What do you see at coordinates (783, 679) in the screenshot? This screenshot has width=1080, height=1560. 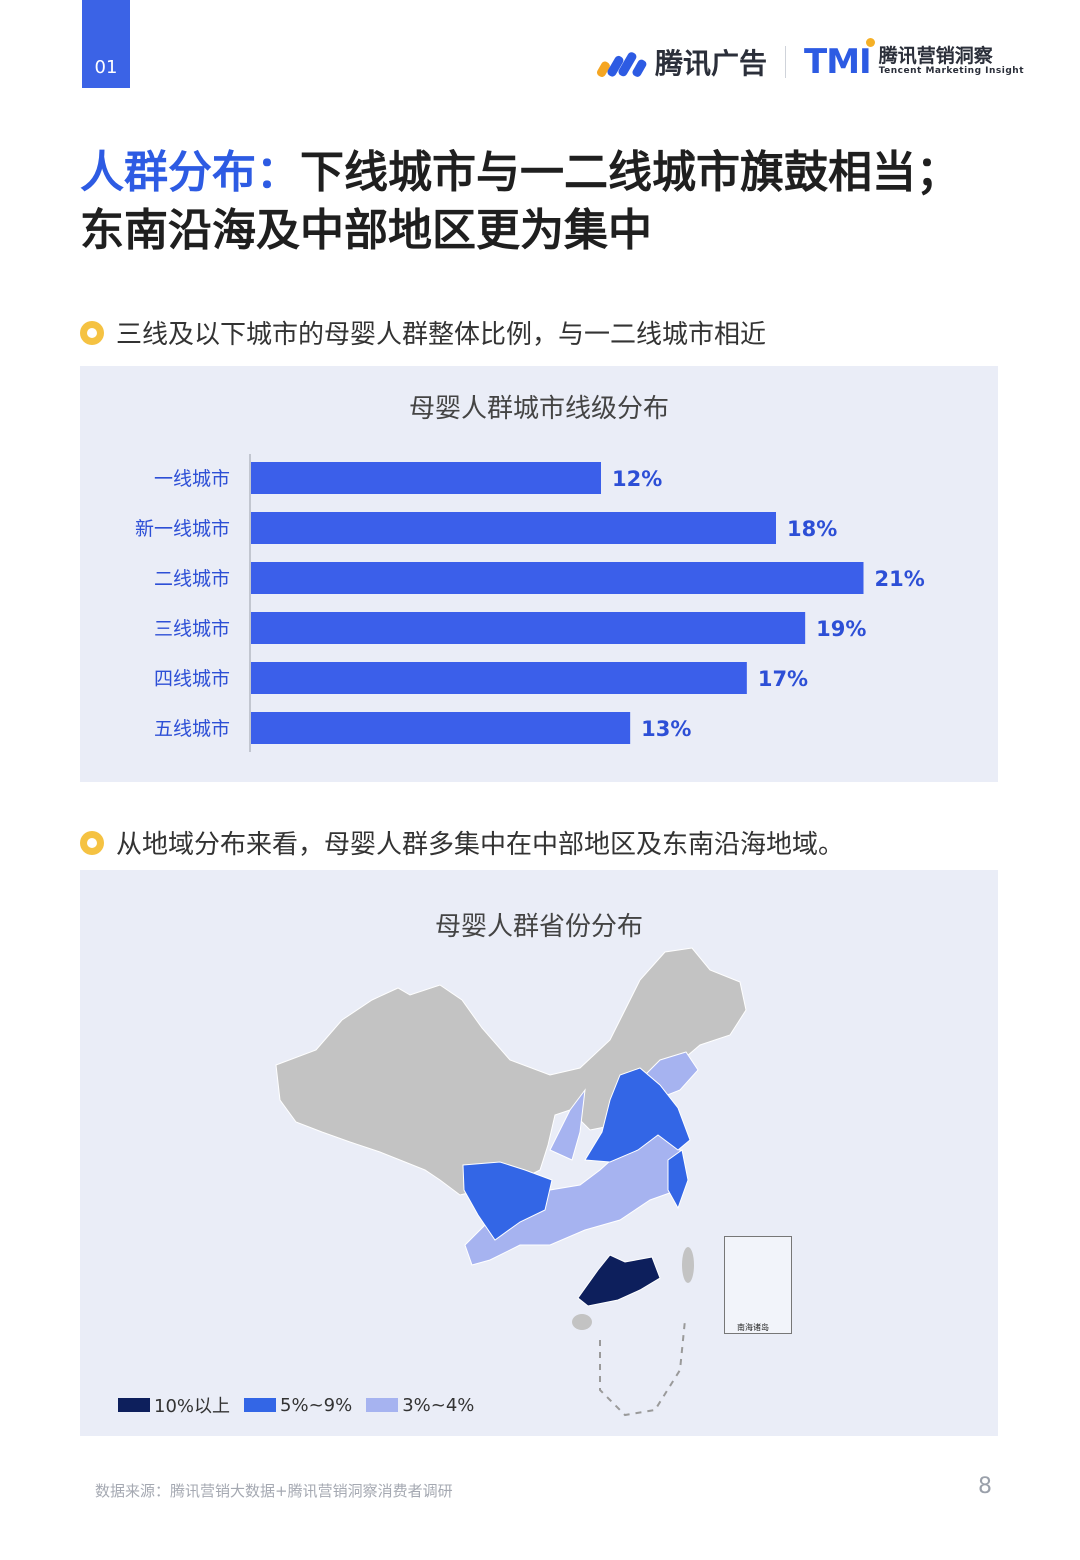 I see `value-label: 17%` at bounding box center [783, 679].